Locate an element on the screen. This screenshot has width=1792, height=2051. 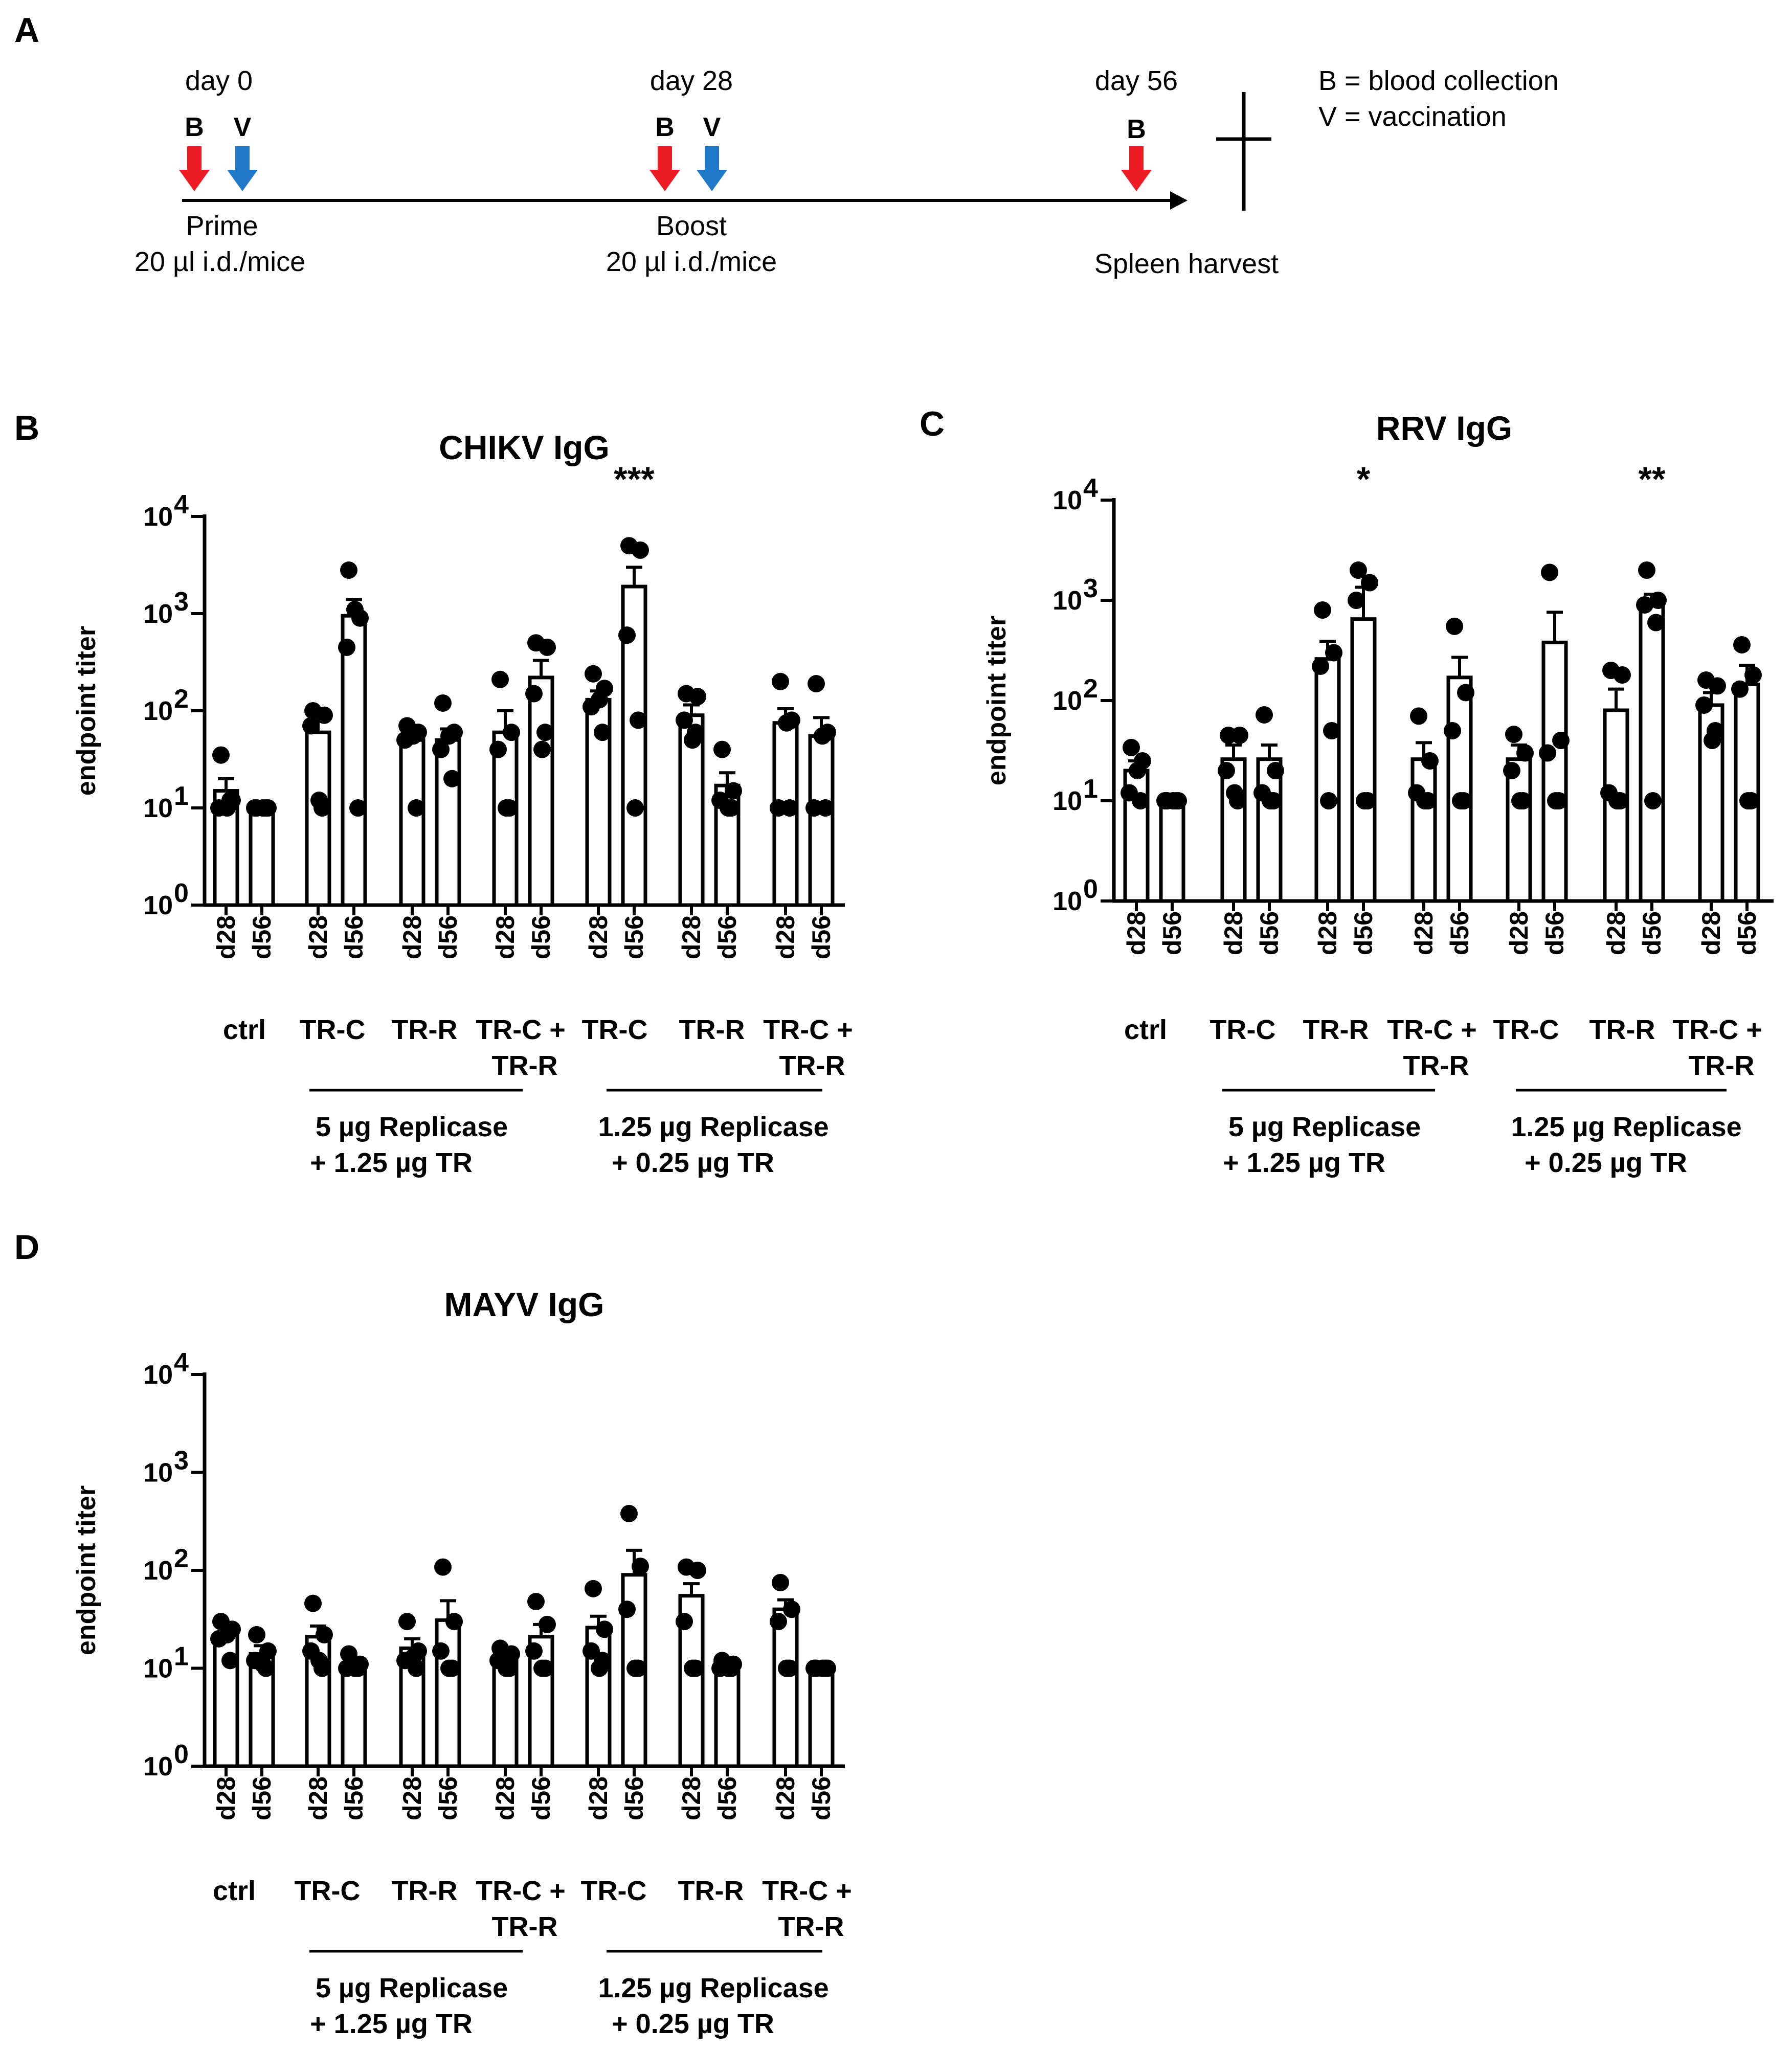
group-label: TR-C is located at coordinates (1243, 1030).